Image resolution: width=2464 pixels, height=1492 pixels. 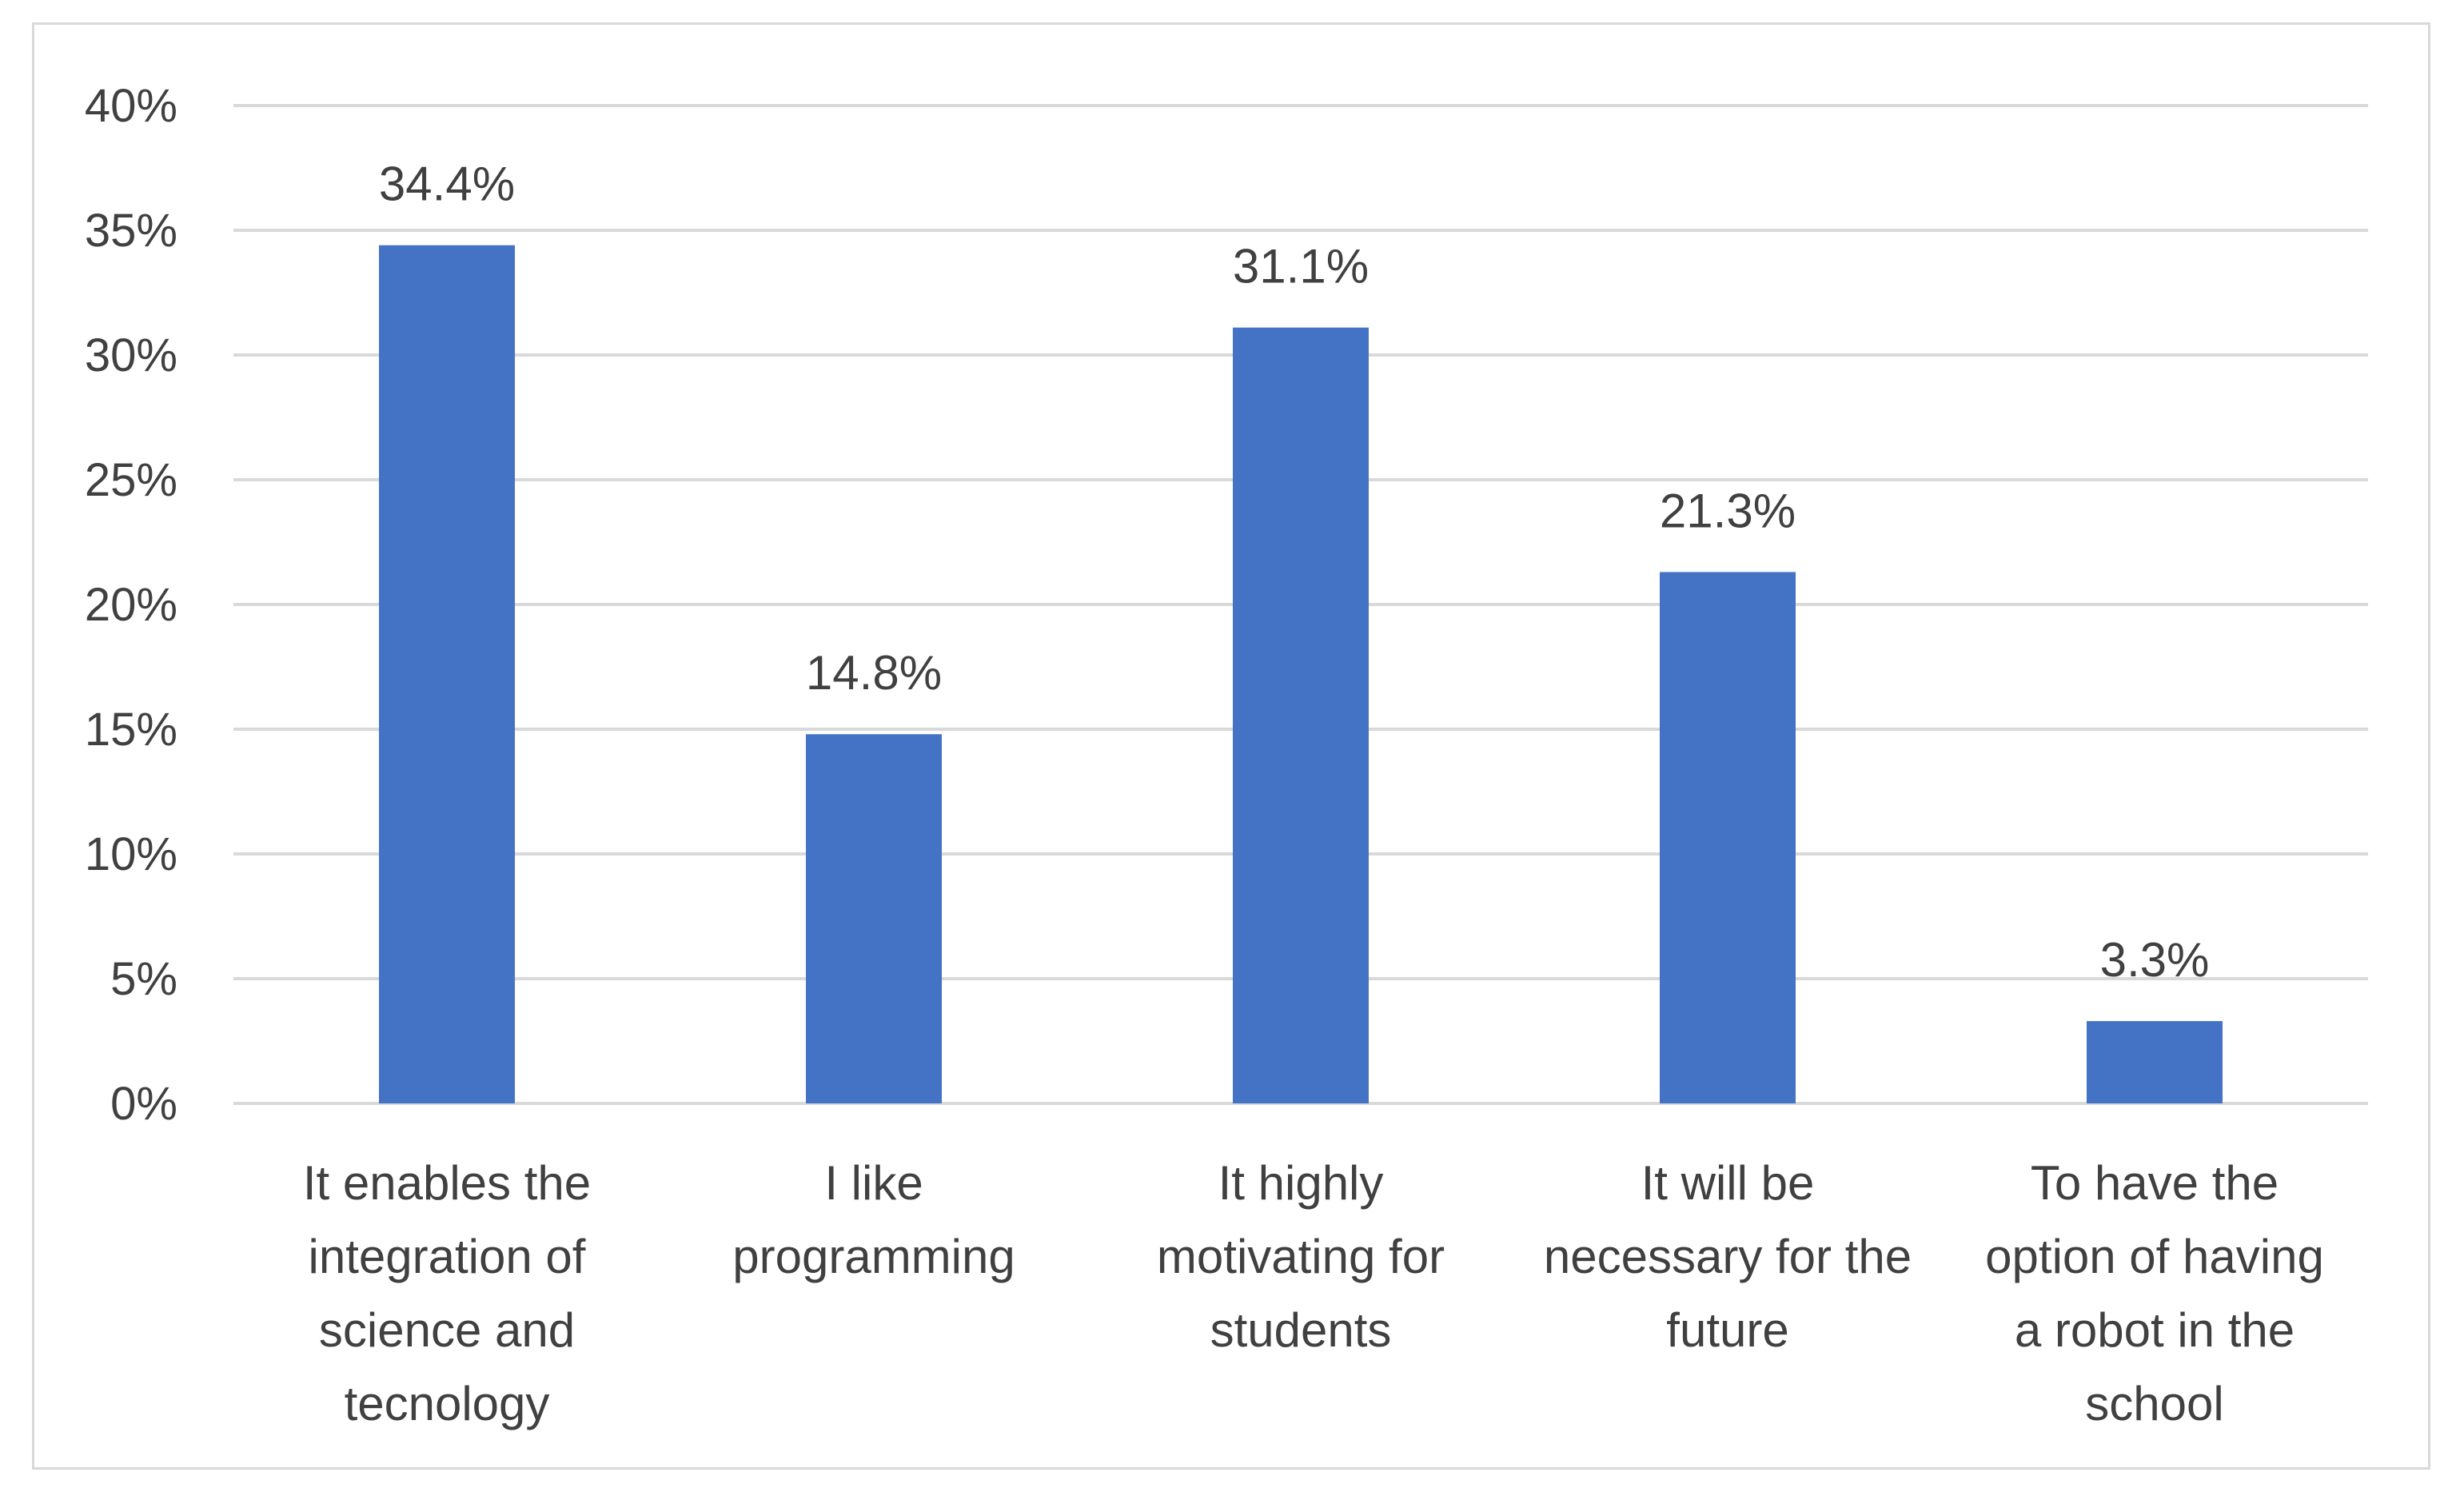 I want to click on x-category-label: integration of, so click(x=447, y=1256).